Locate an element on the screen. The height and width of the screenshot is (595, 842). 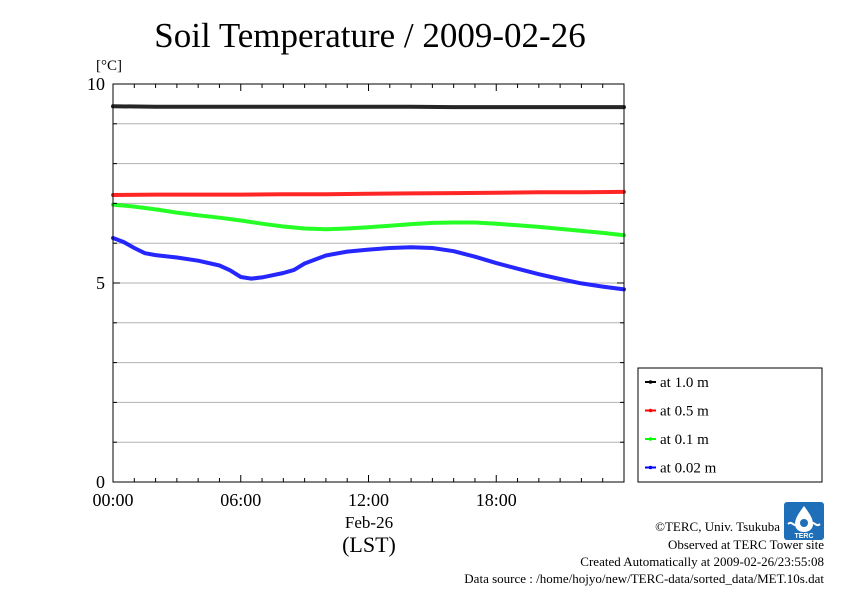
legend-box is located at coordinates (730, 425).